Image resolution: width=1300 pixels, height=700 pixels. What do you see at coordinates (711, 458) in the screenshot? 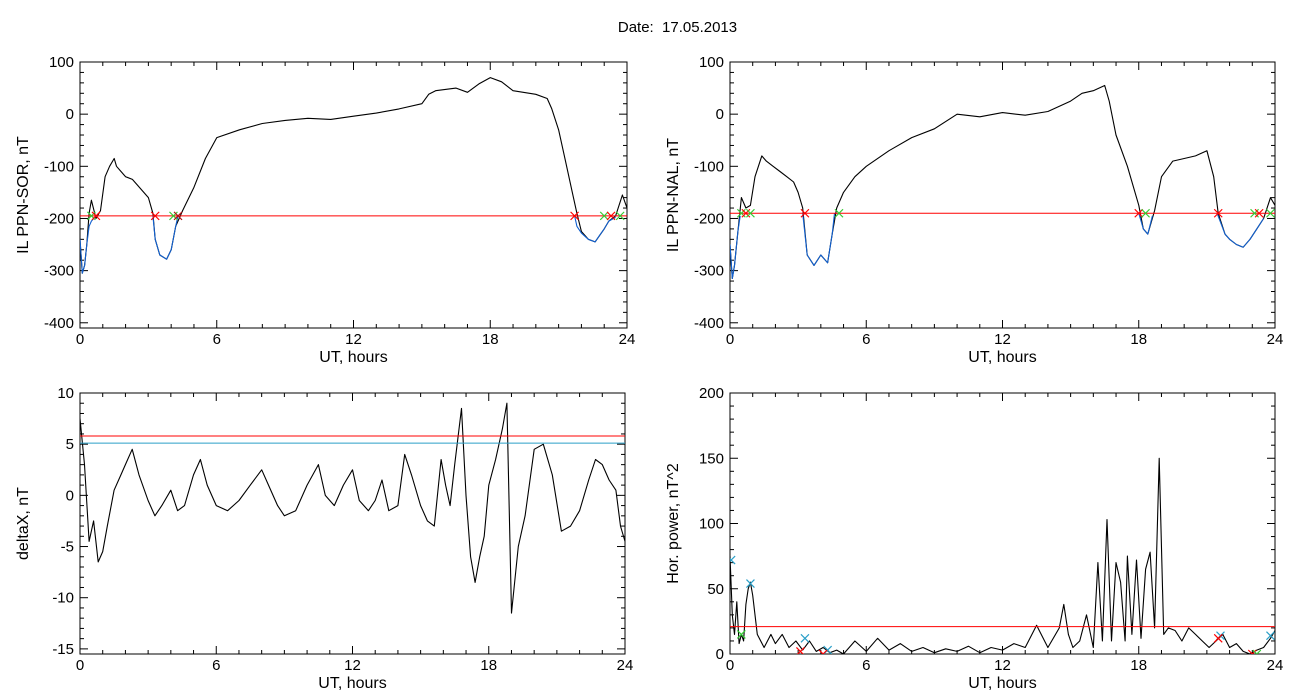
I see `y-tick-label: 150` at bounding box center [711, 458].